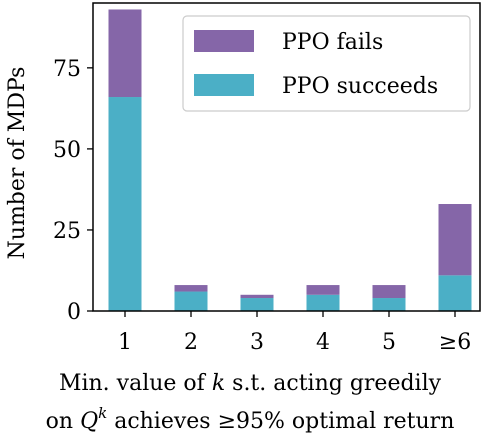 The image size is (492, 443). Describe the element at coordinates (455, 342) in the screenshot. I see `x-tick-label-6: ≥6` at that location.